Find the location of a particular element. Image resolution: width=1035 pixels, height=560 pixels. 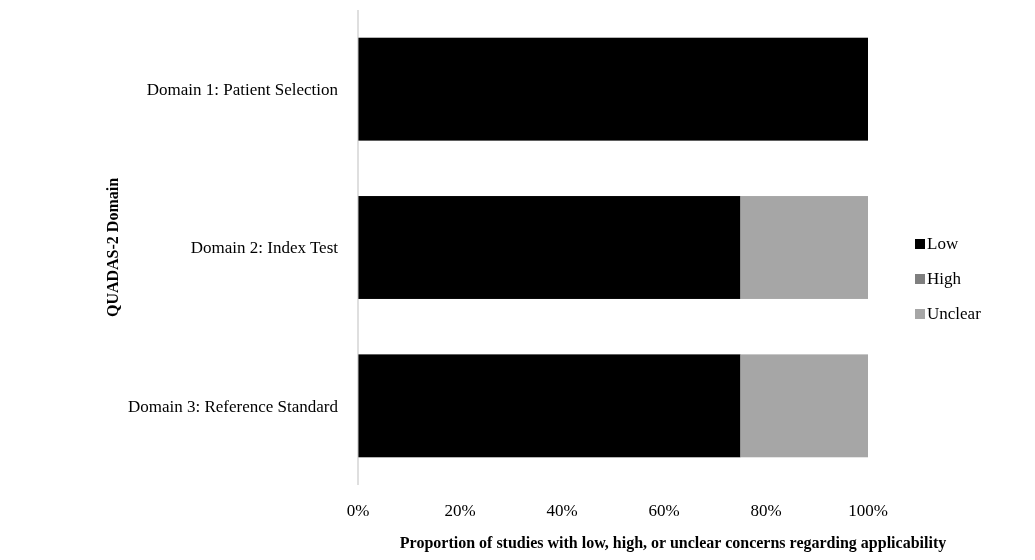

x-tick-label: 20% is located at coordinates (460, 510).